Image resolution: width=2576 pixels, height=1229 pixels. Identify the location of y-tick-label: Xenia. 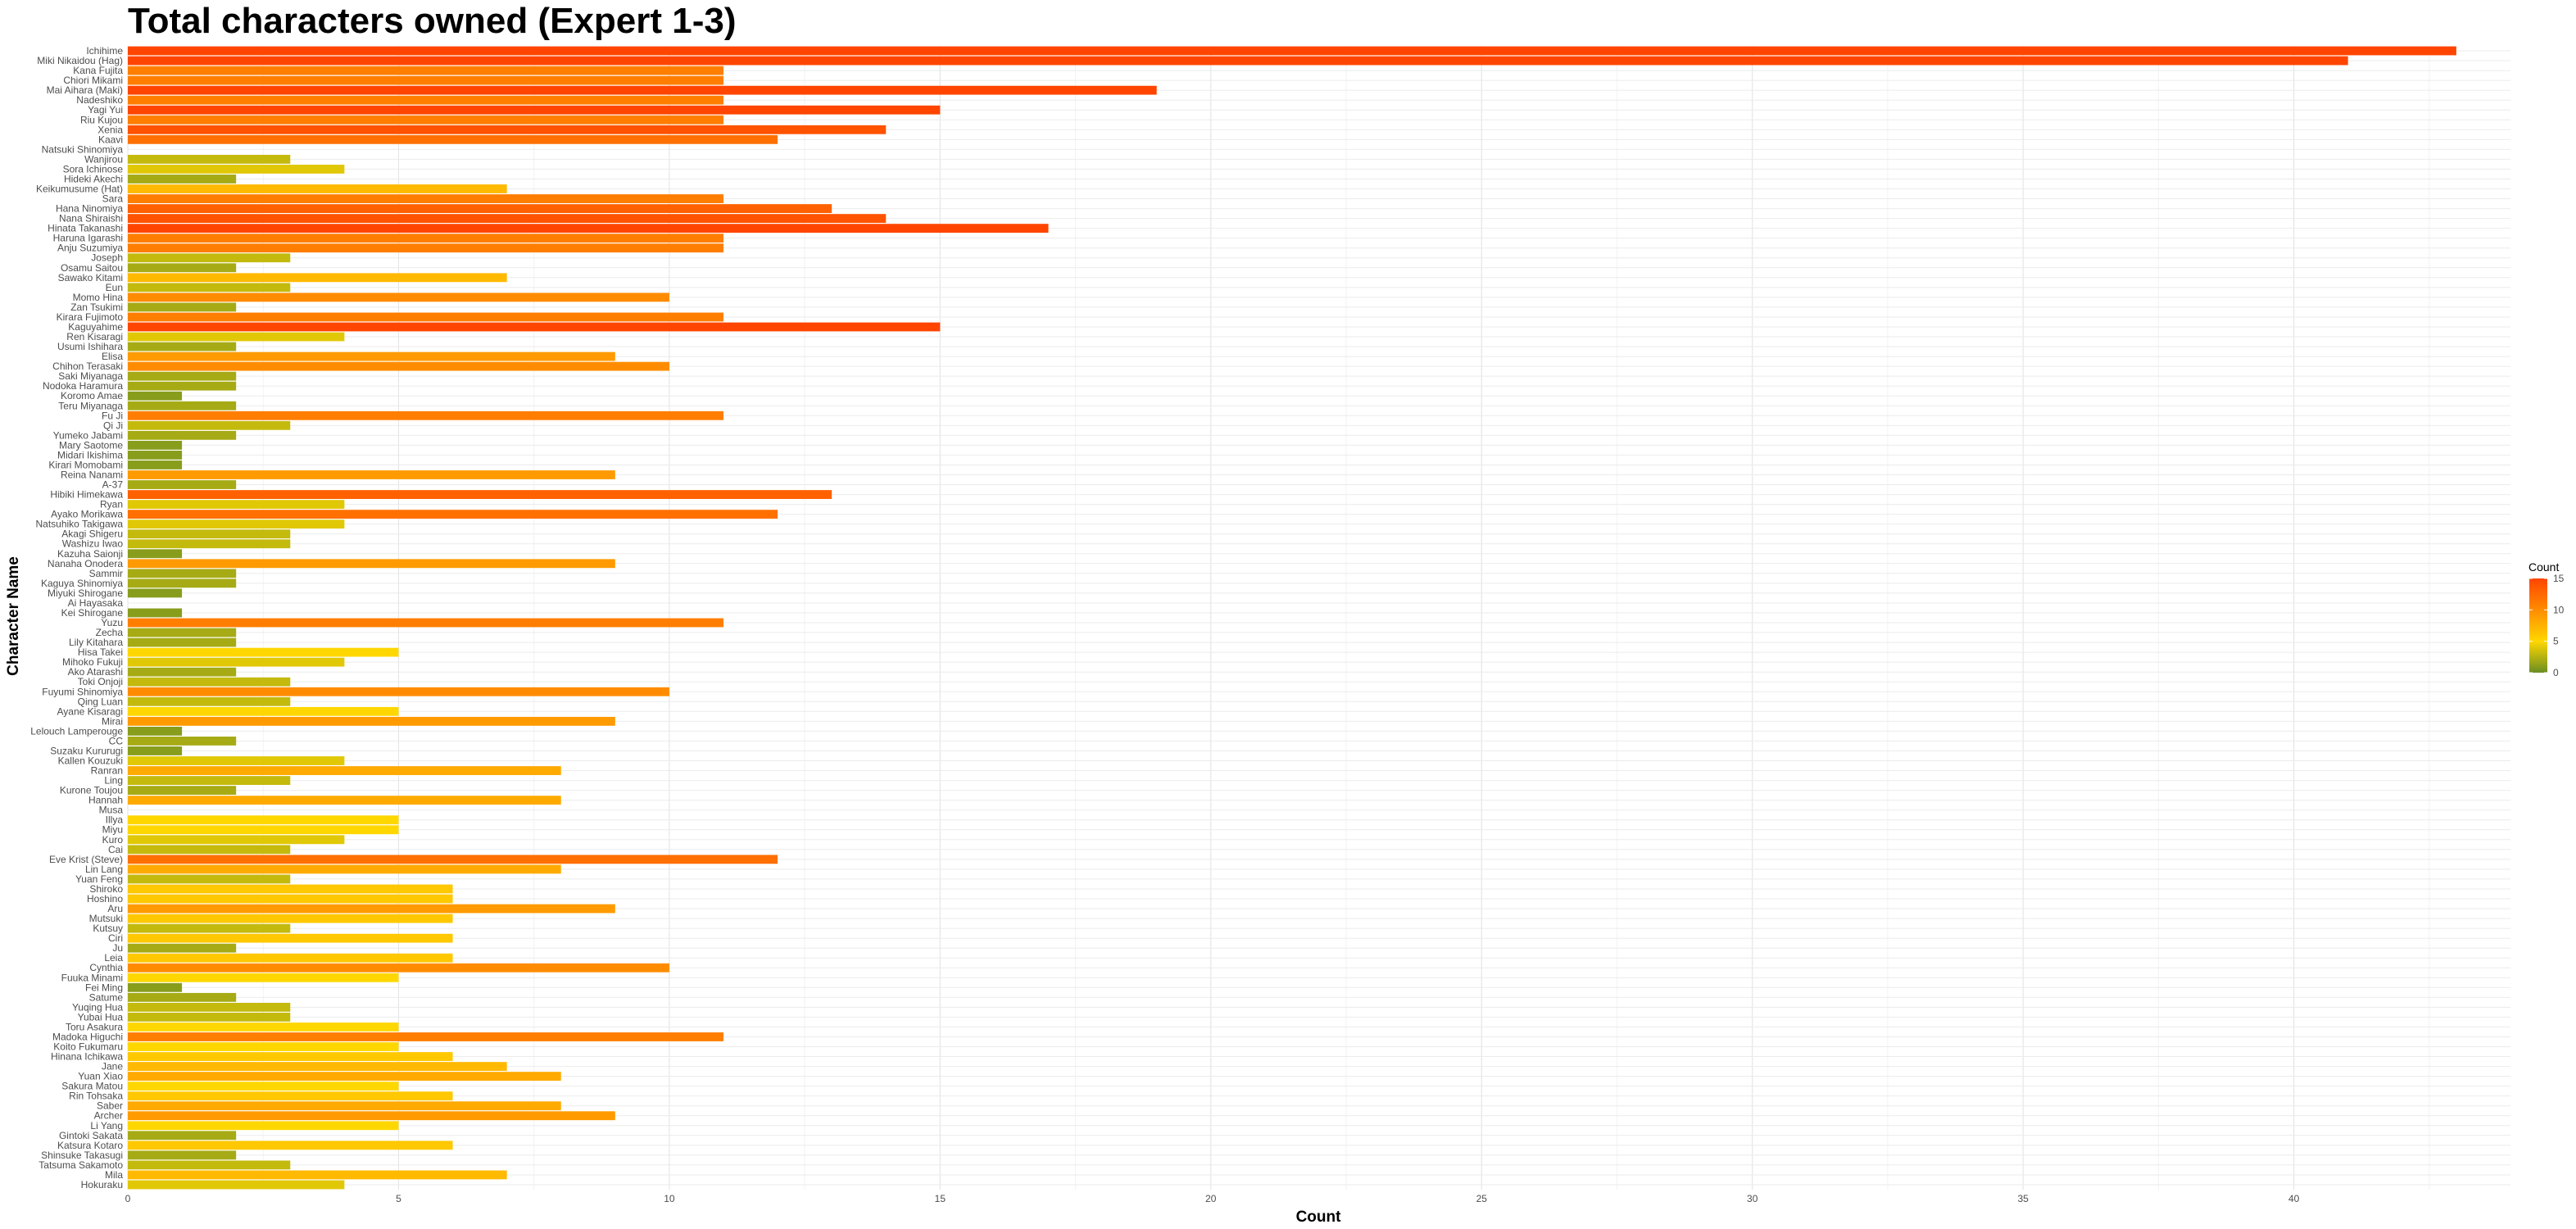
(111, 129).